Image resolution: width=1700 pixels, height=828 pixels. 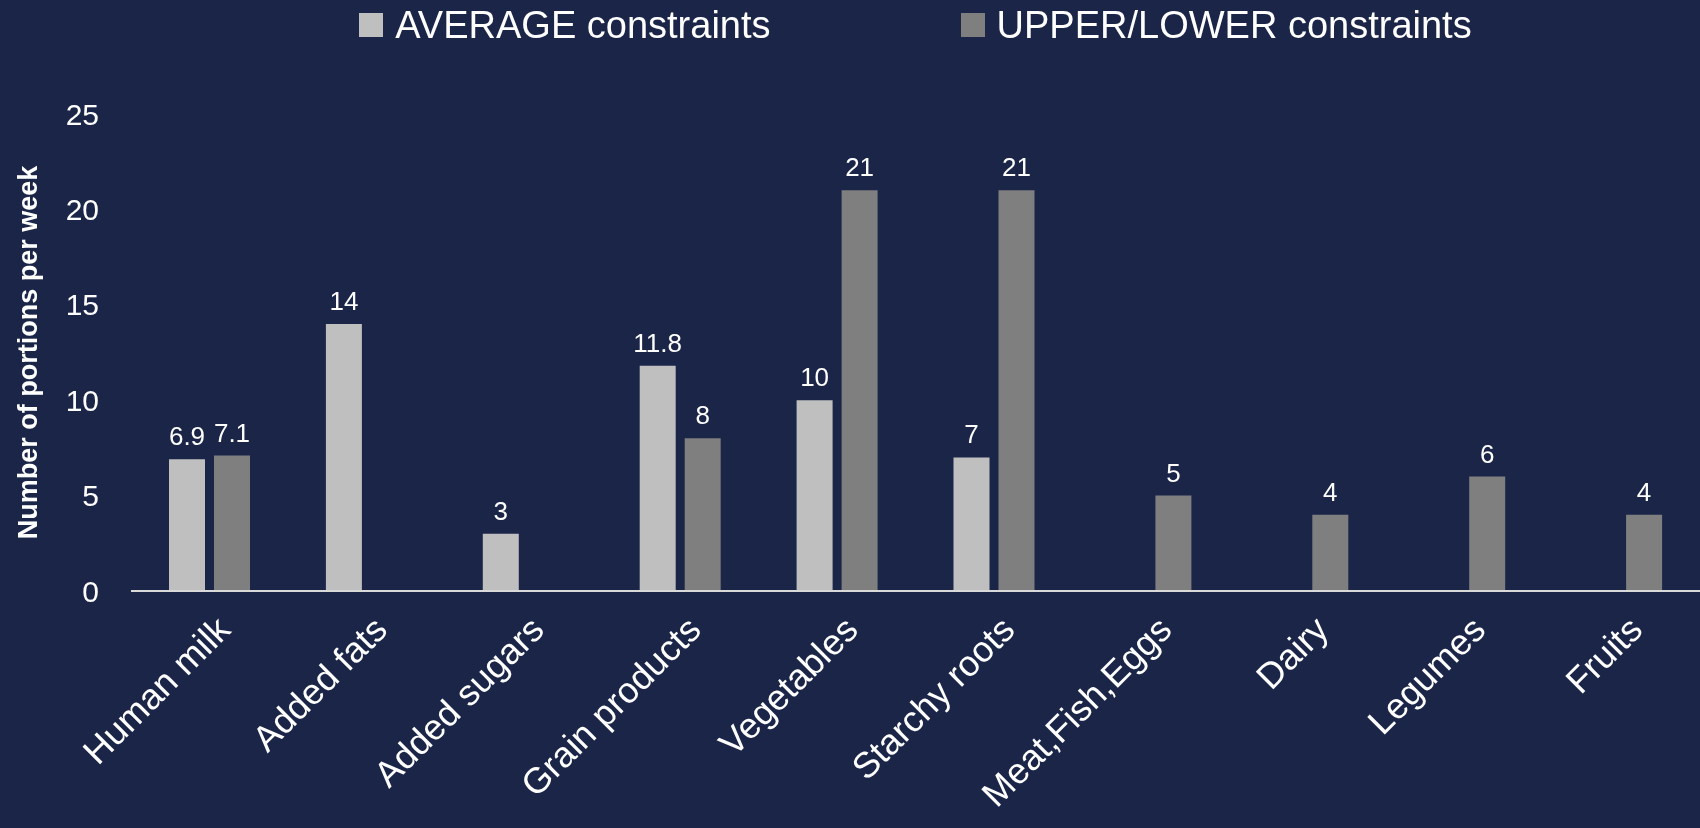 What do you see at coordinates (28, 352) in the screenshot?
I see `y-axis-title: Number of portions per week` at bounding box center [28, 352].